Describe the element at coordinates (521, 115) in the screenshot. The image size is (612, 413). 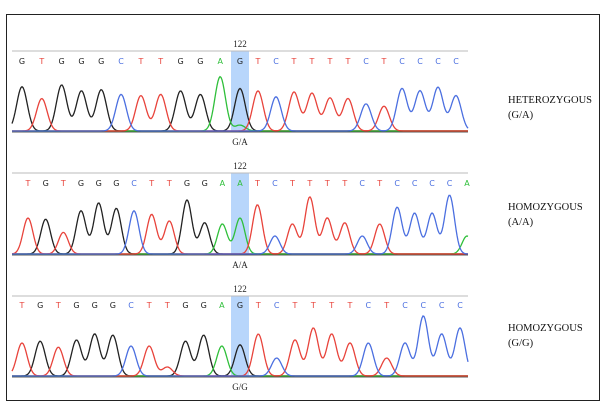
I see `genotype-label: (G/A)` at that location.